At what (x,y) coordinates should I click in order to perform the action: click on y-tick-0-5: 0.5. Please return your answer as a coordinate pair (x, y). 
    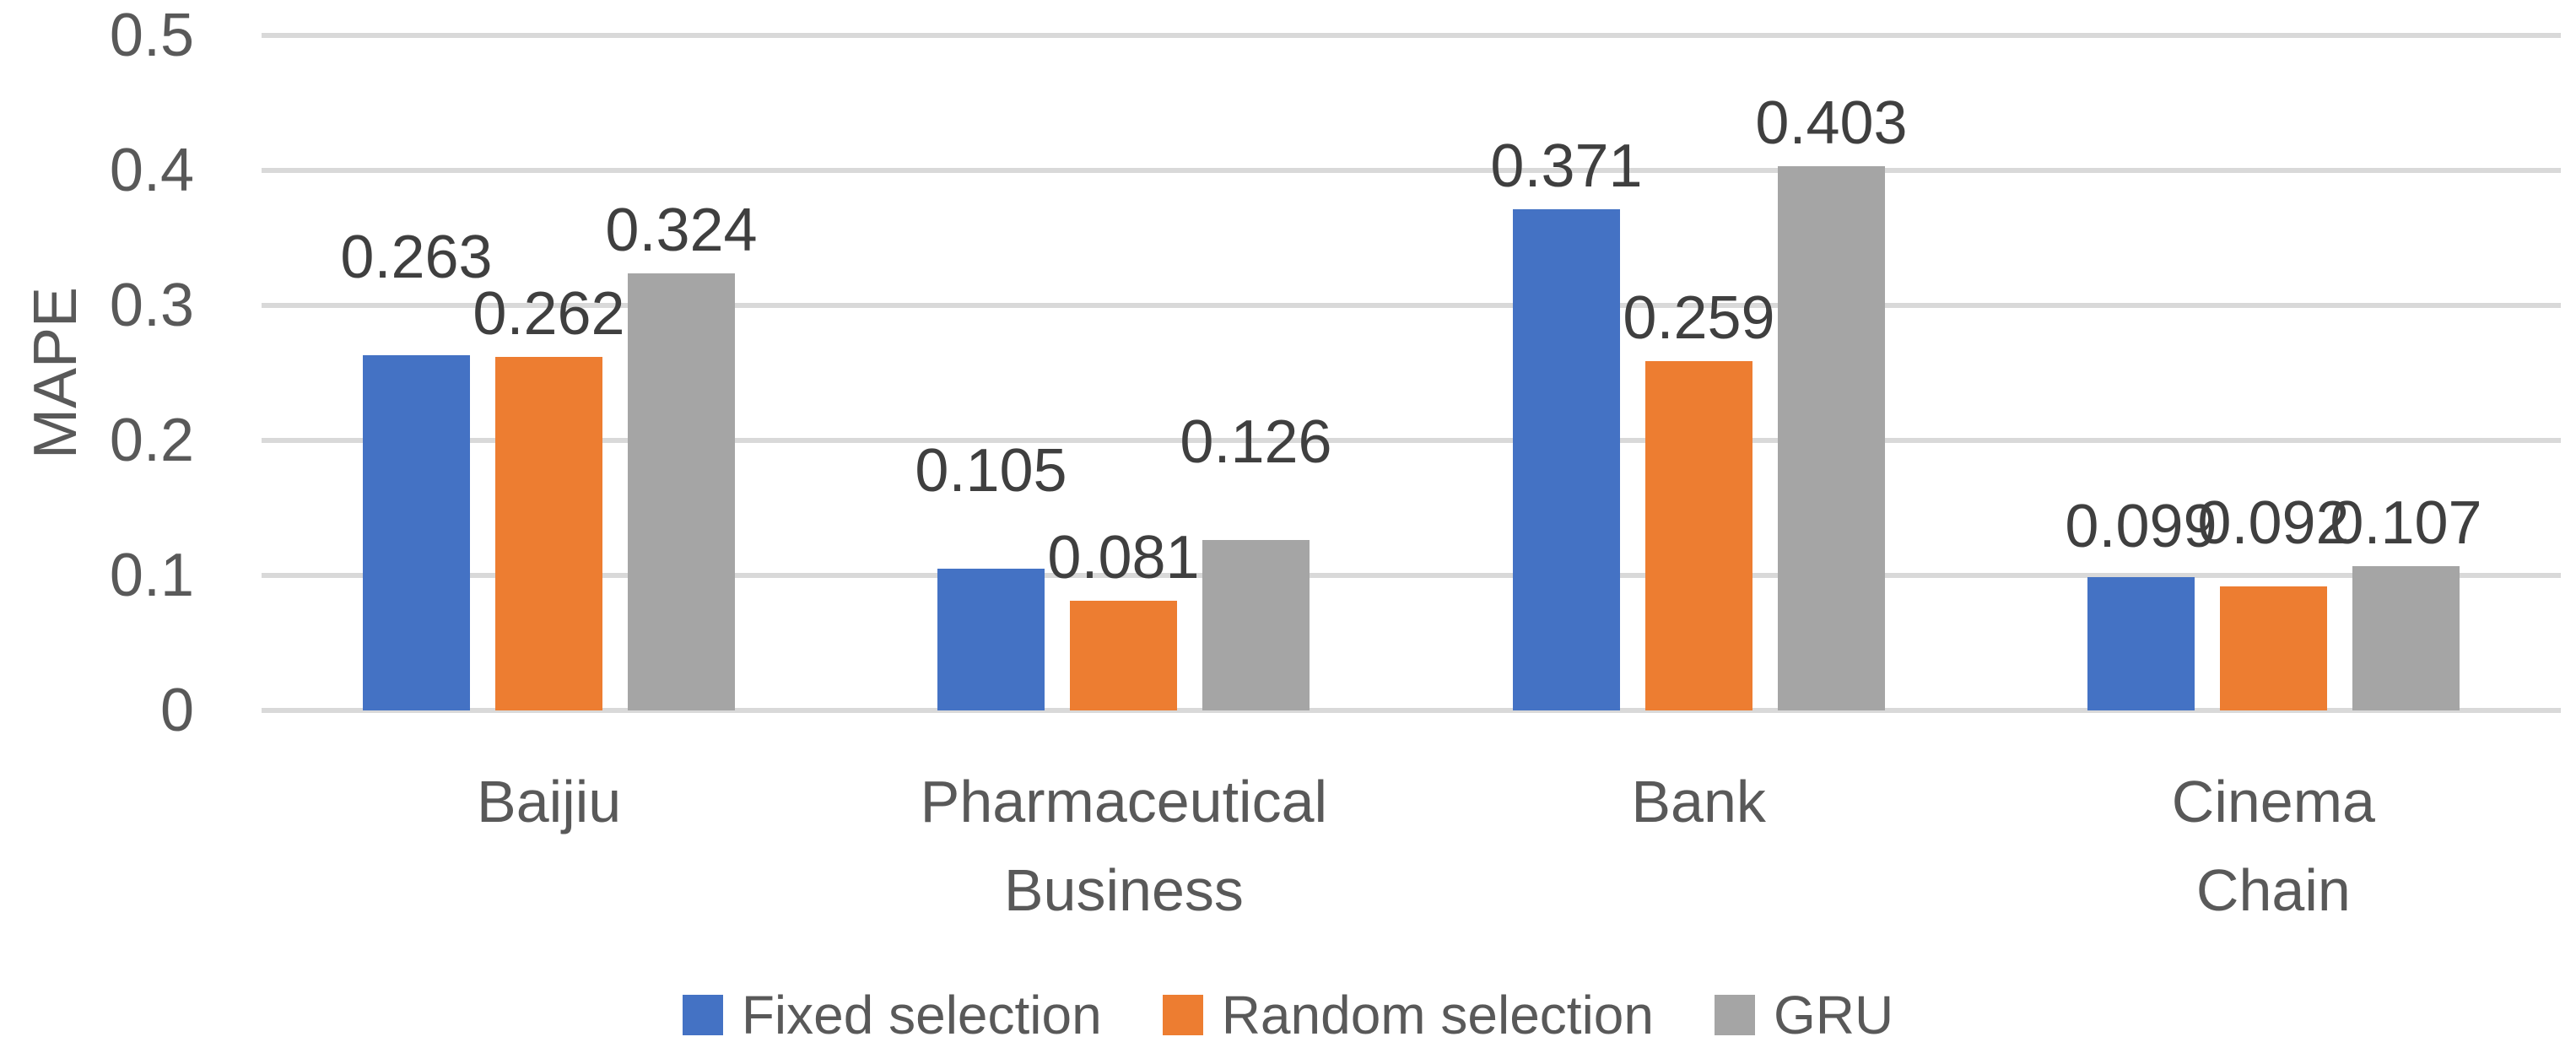
    Looking at the image, I should click on (151, 35).